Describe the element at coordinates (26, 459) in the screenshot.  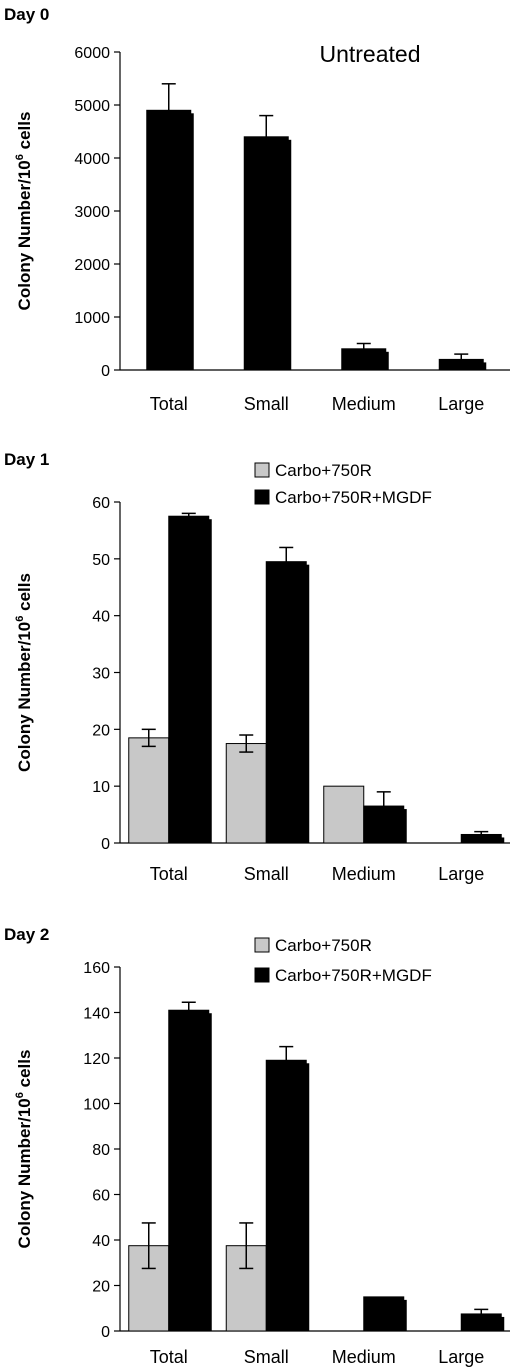
I see `panel-title: Day 1` at that location.